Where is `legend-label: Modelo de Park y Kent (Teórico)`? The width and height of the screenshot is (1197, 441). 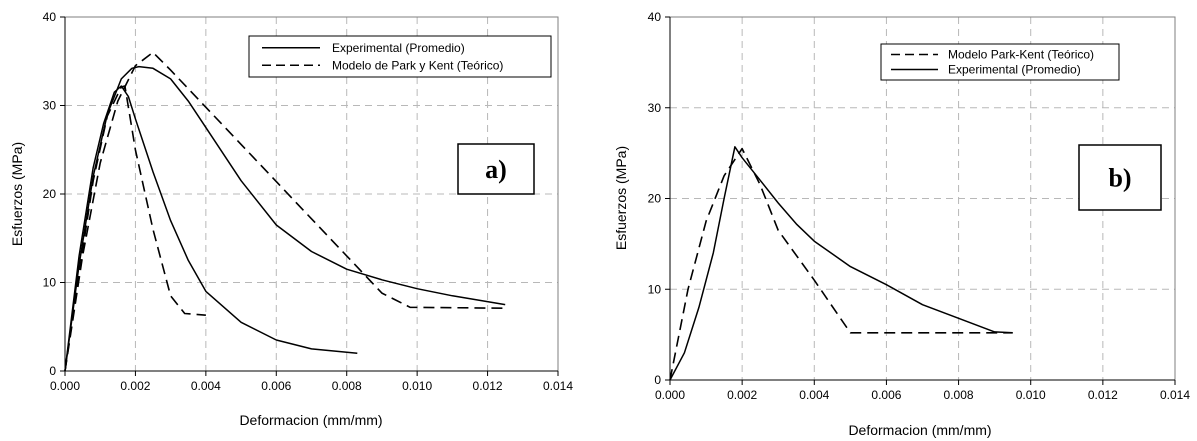 legend-label: Modelo de Park y Kent (Teórico) is located at coordinates (417, 65).